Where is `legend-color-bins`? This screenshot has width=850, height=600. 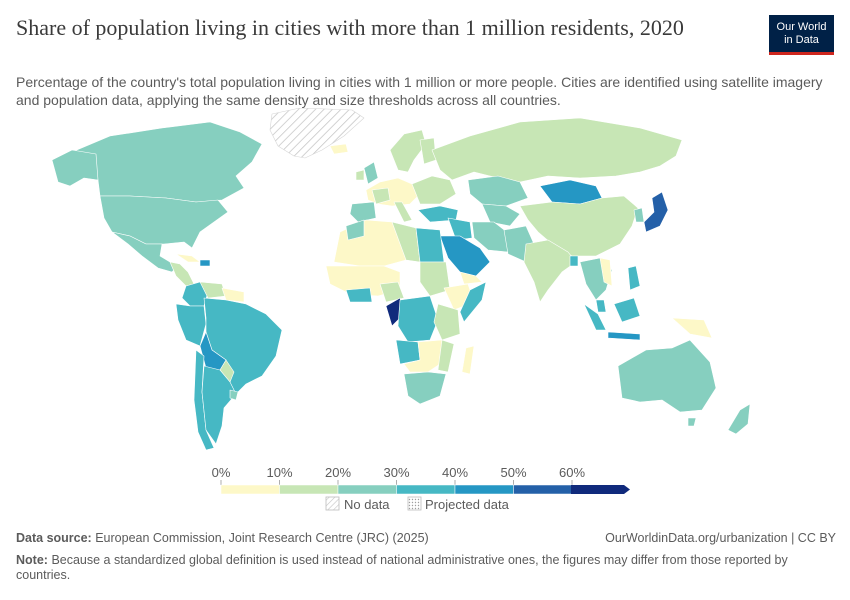
legend-color-bins is located at coordinates (396, 489).